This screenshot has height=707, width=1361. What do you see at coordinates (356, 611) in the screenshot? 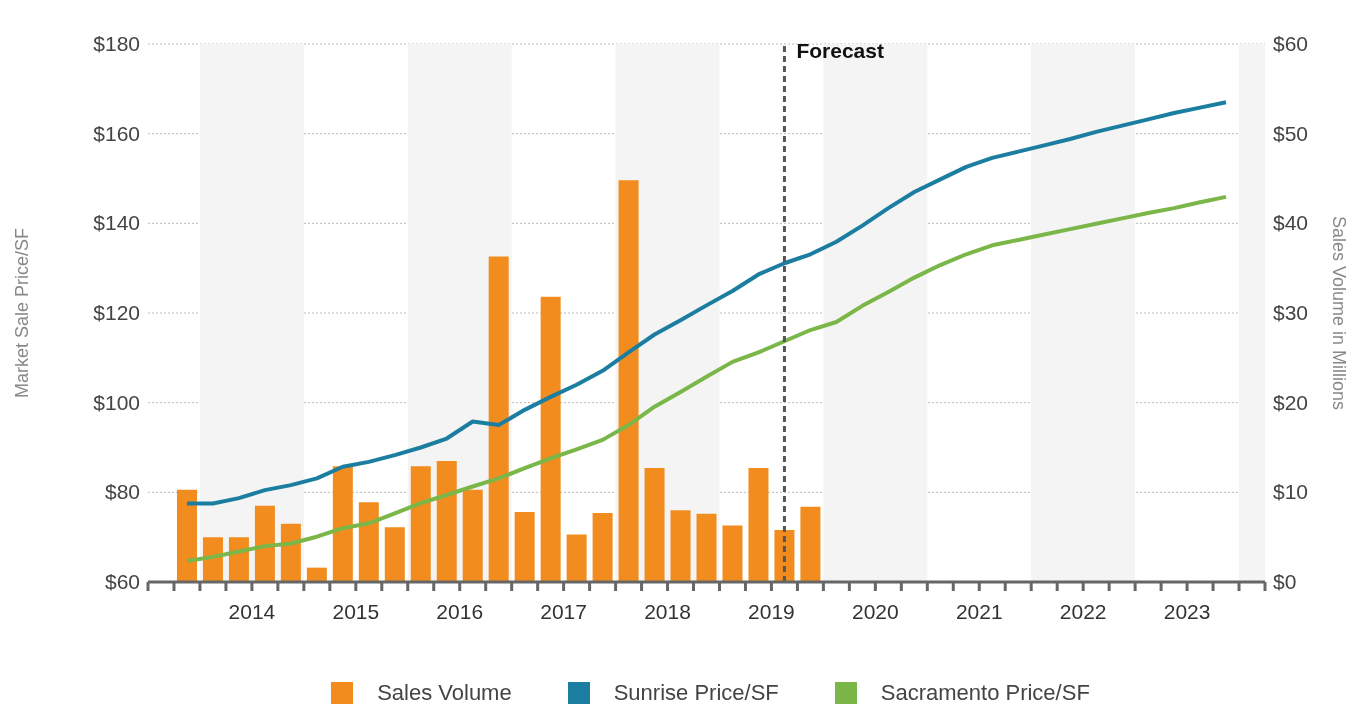
I see `x-tick-label: 2015` at bounding box center [356, 611].